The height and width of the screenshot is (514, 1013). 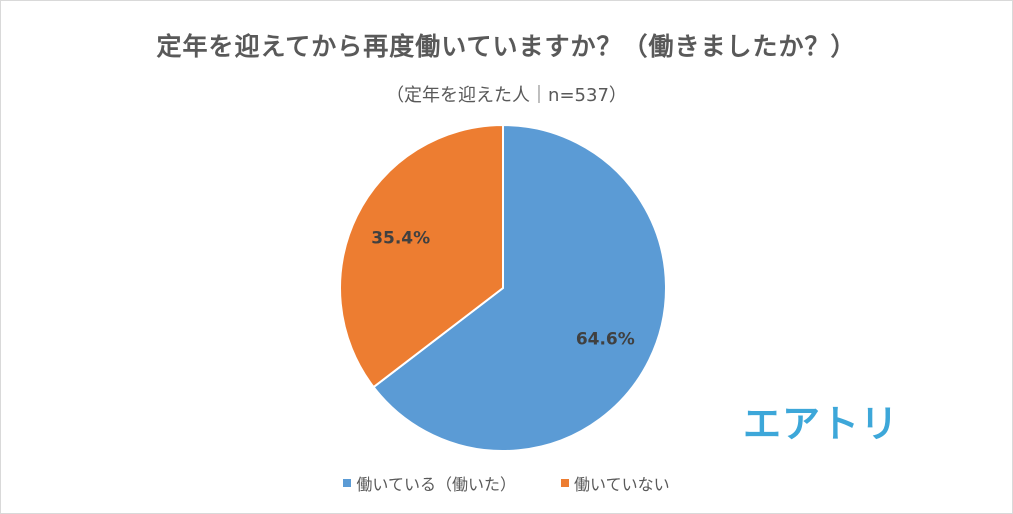 I want to click on chart-title: 定年を迎えてから再度働いていますか？（働きましたか？）, so click(x=506, y=46).